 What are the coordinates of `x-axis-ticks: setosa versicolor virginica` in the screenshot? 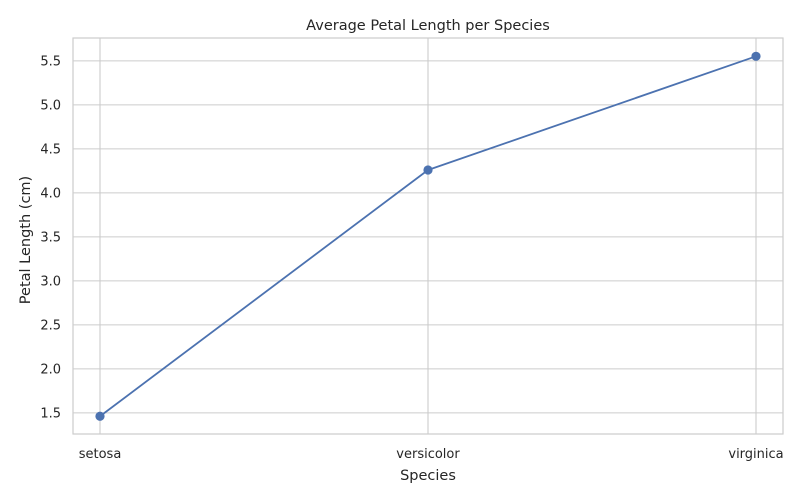 It's located at (431, 454).